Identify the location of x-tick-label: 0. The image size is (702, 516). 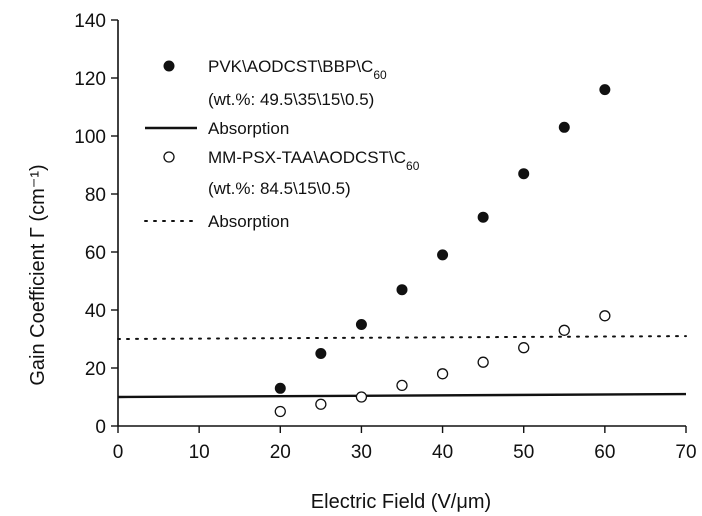
(118, 452).